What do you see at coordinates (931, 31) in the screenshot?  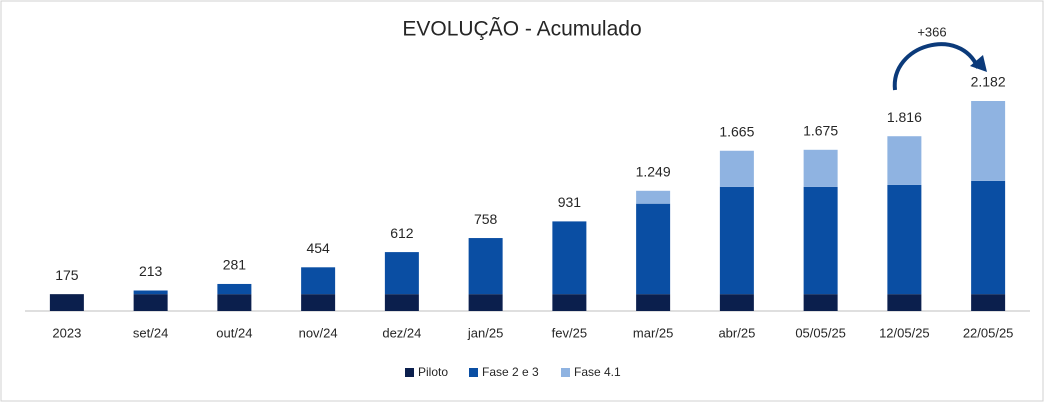 I see `annotation: +366` at bounding box center [931, 31].